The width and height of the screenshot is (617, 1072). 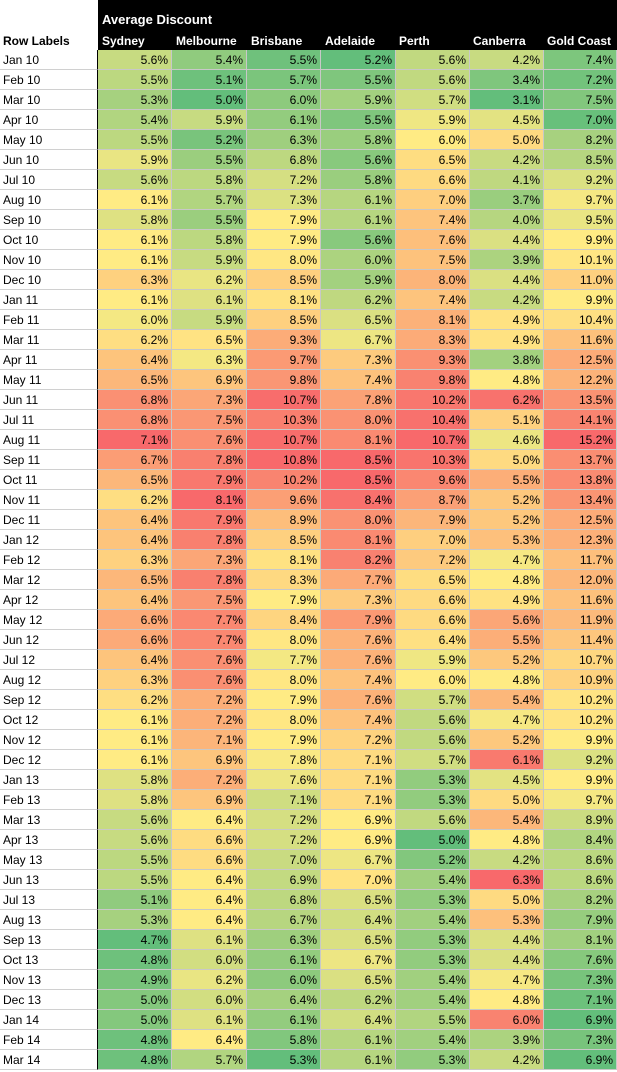 I want to click on row-label: Sep 12, so click(x=49, y=700).